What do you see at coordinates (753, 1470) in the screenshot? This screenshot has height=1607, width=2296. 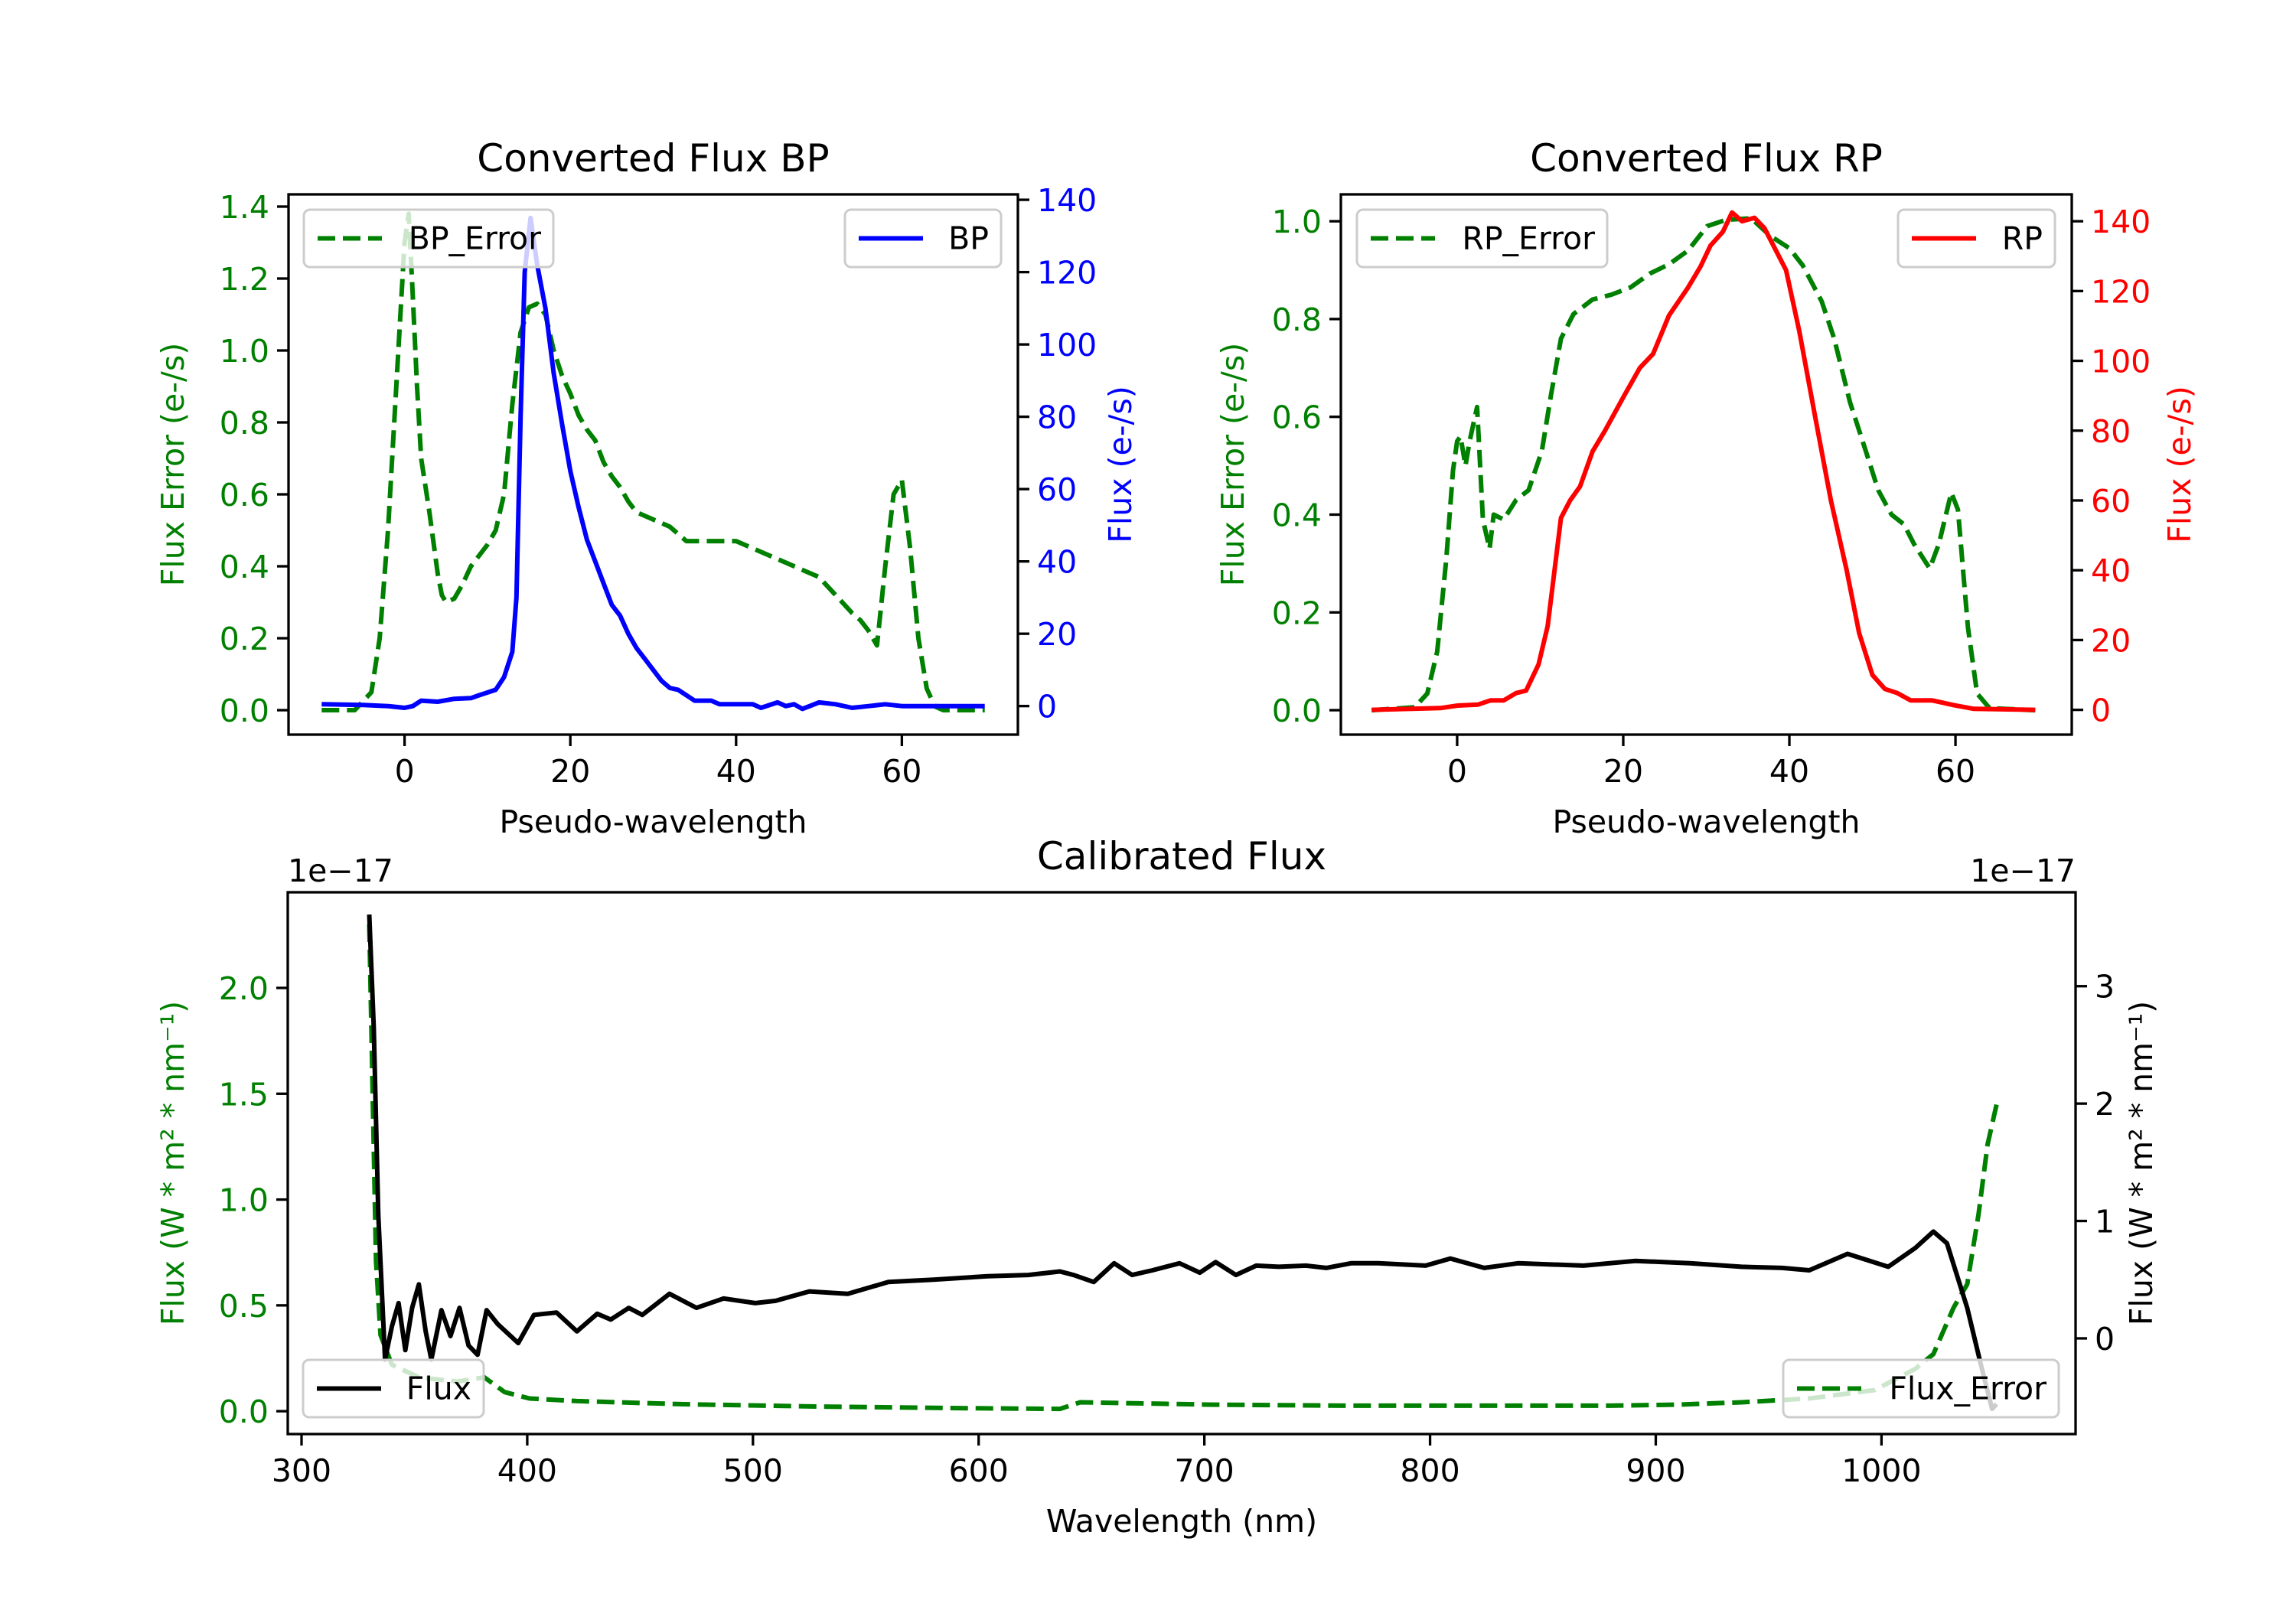 I see `x-tick-label: 500` at bounding box center [753, 1470].